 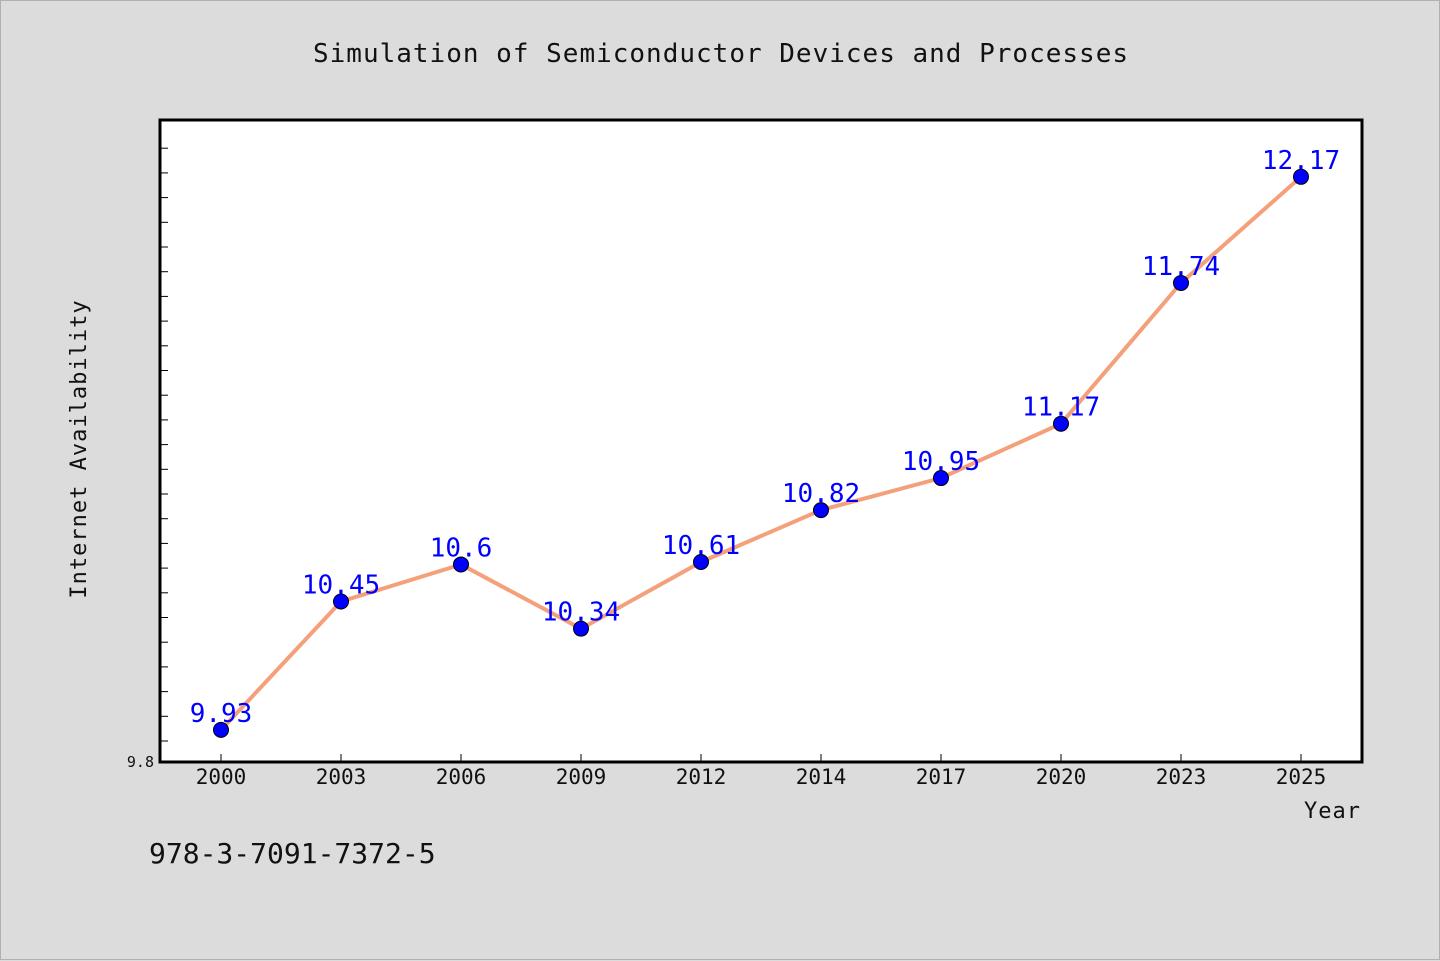 I want to click on x-tick-label: 2023, so click(x=1181, y=777).